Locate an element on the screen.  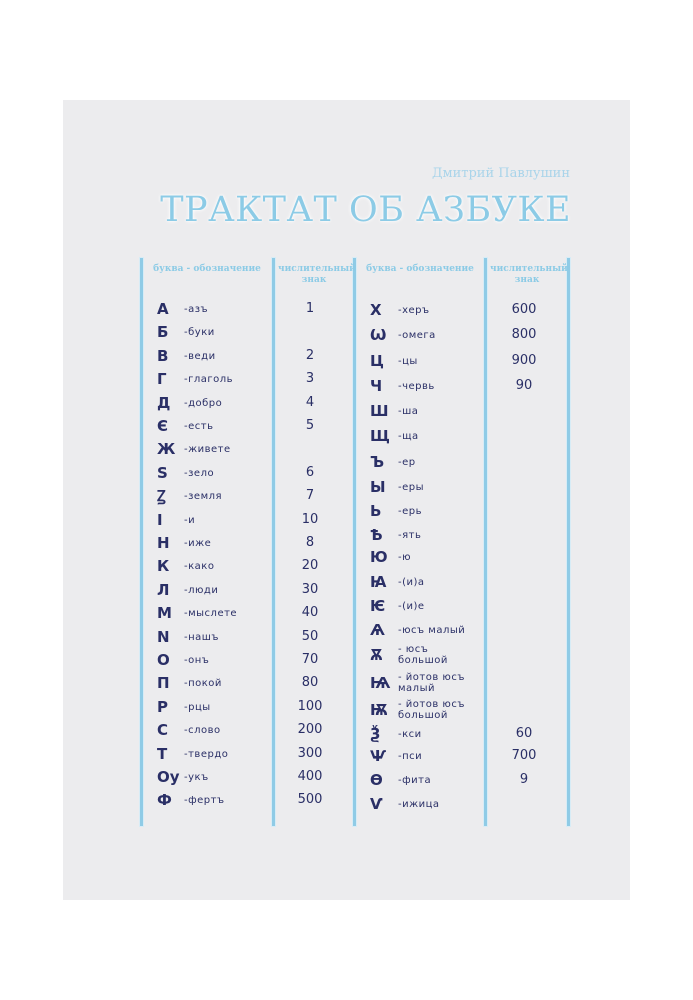
letter-name: -иже is located at coordinates (198, 543).